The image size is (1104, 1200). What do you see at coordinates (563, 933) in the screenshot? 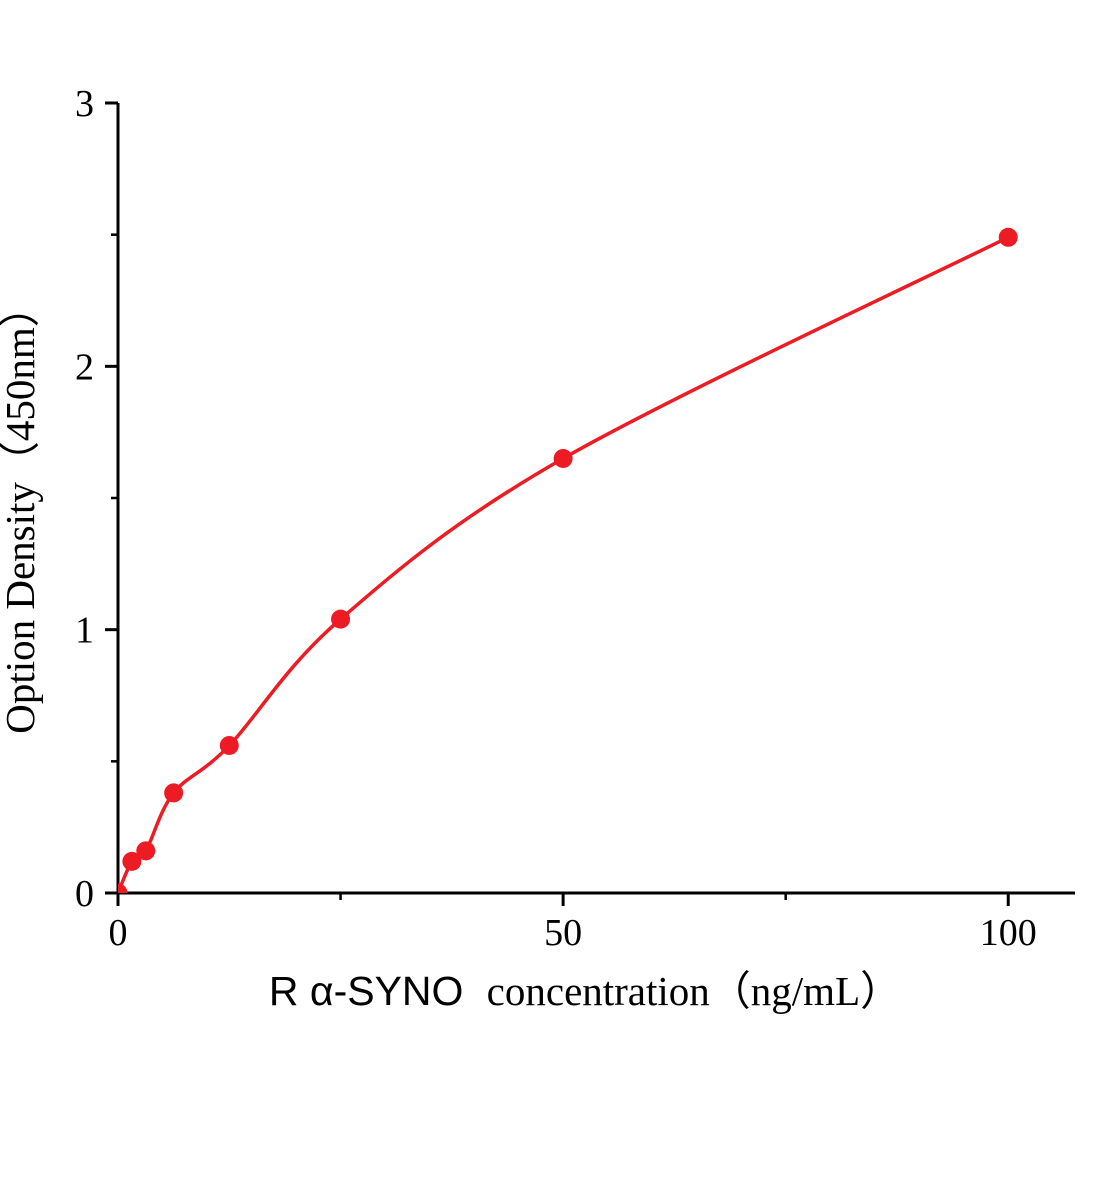
I see `x-tick-label: 50` at bounding box center [563, 933].